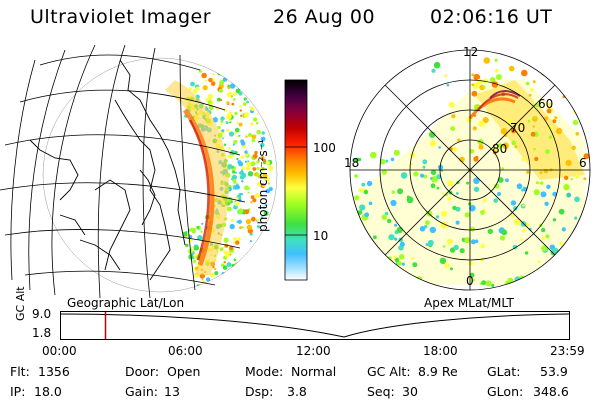 The height and width of the screenshot is (400, 600). What do you see at coordinates (352, 163) in the screenshot?
I see `mlt-label-18: 18` at bounding box center [352, 163].